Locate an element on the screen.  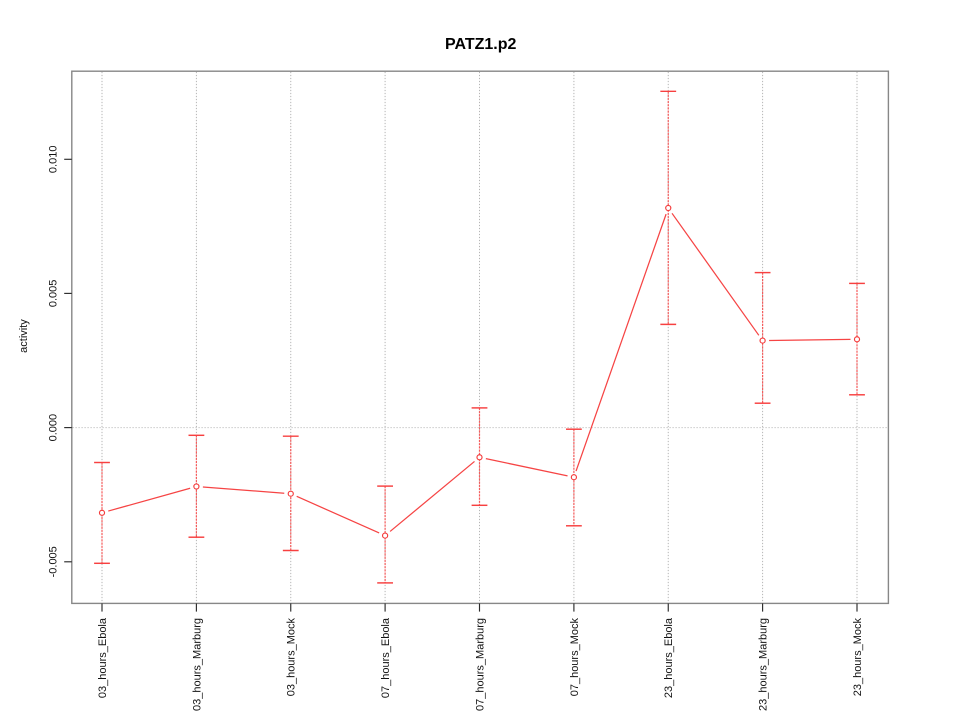
svg-text: 07_hours_Ebola is located at coordinates (386, 657).